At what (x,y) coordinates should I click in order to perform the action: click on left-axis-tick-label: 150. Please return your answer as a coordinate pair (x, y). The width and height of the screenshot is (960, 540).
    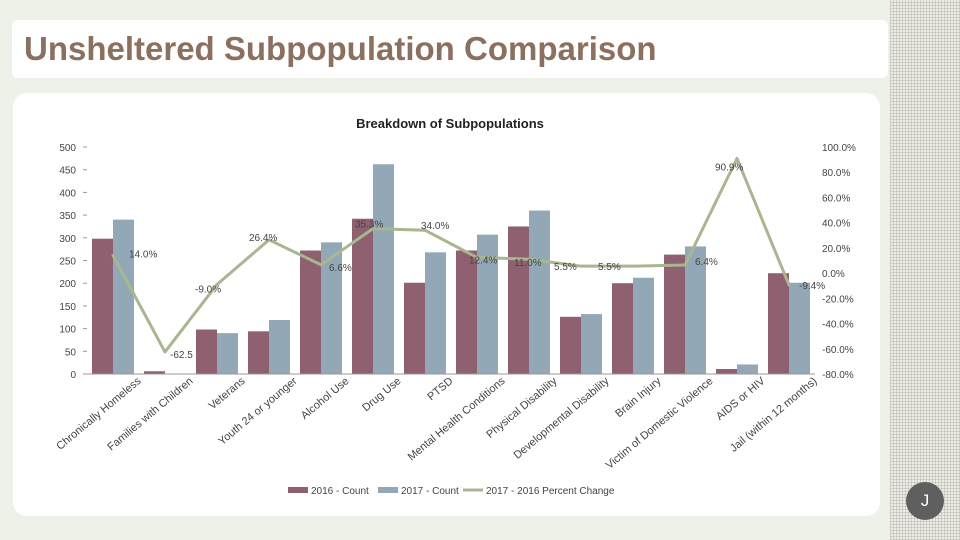
    Looking at the image, I should click on (67, 307).